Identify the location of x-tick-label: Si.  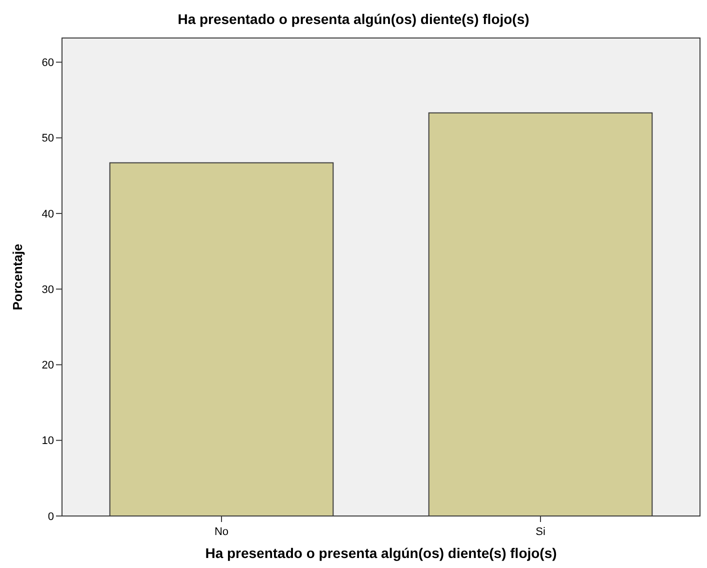
(541, 532).